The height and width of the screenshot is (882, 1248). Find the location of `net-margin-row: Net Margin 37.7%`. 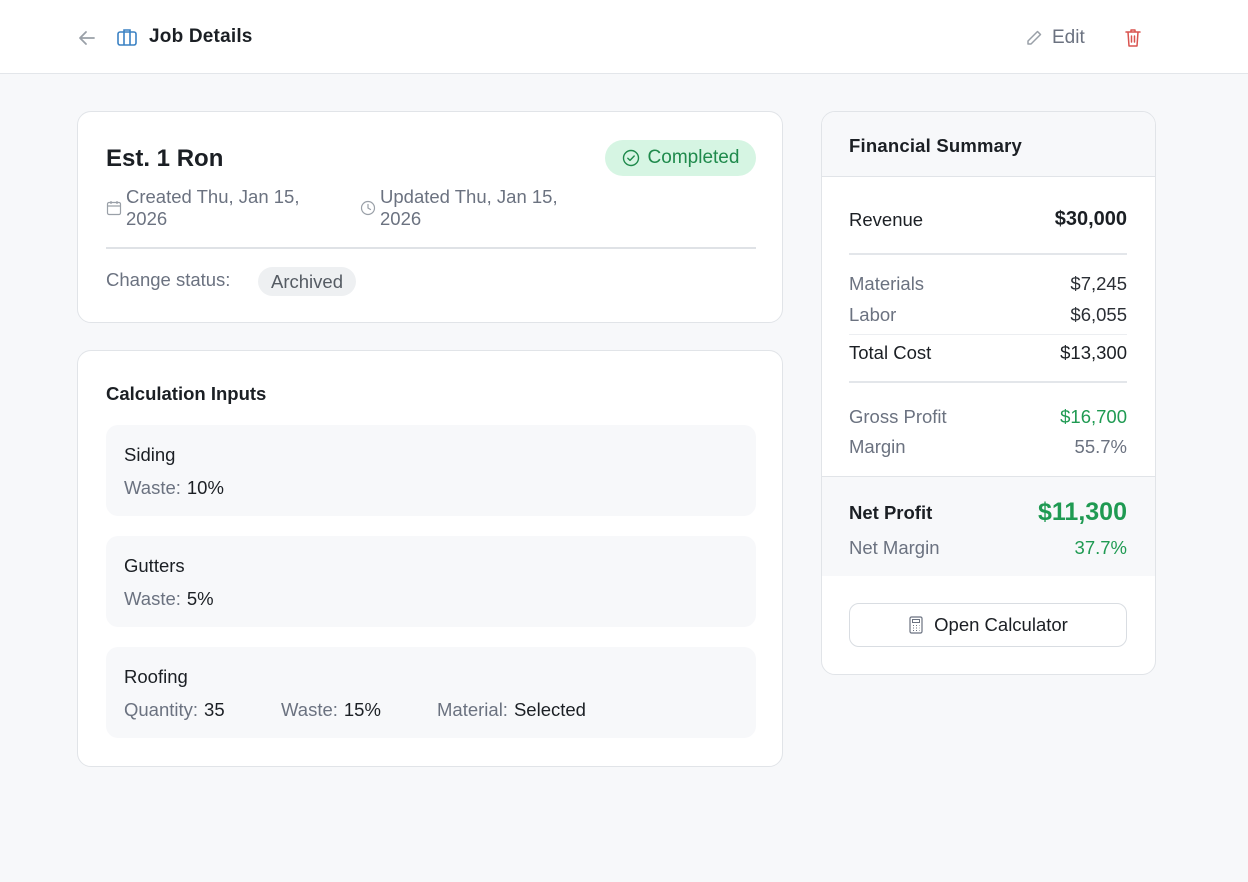

net-margin-row: Net Margin 37.7% is located at coordinates (988, 548).